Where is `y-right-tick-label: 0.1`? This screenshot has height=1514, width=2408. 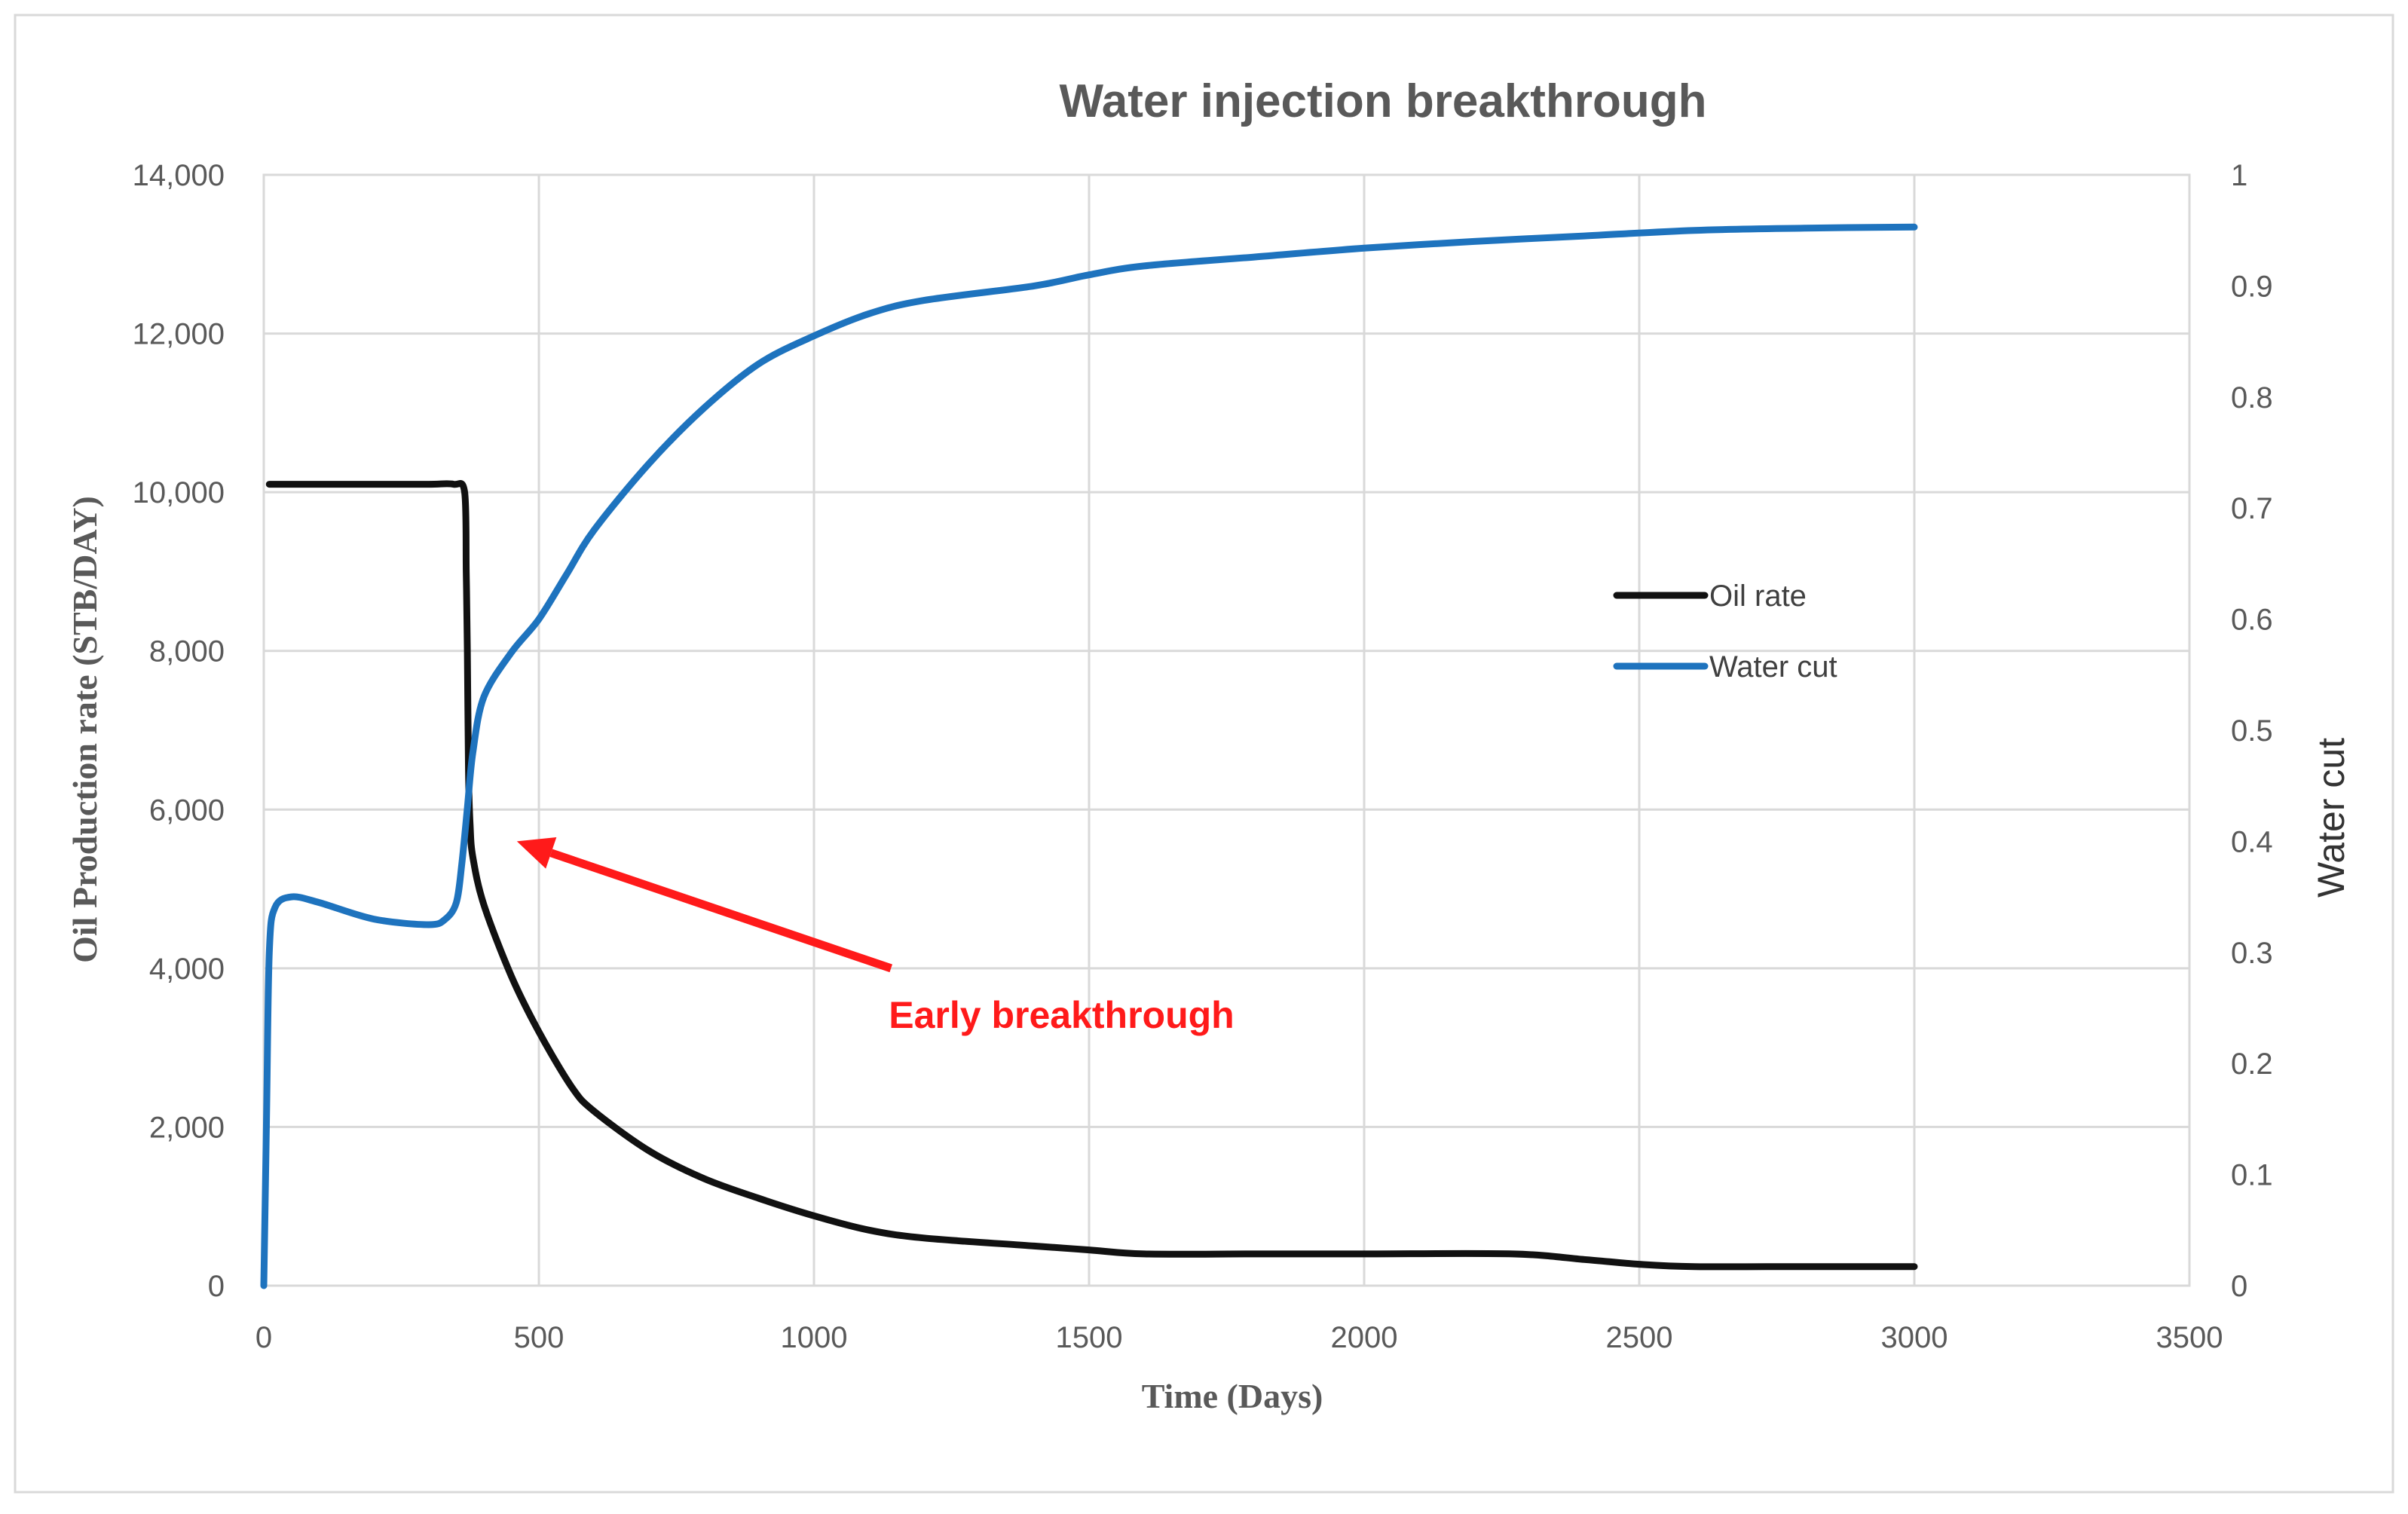 y-right-tick-label: 0.1 is located at coordinates (2252, 1175).